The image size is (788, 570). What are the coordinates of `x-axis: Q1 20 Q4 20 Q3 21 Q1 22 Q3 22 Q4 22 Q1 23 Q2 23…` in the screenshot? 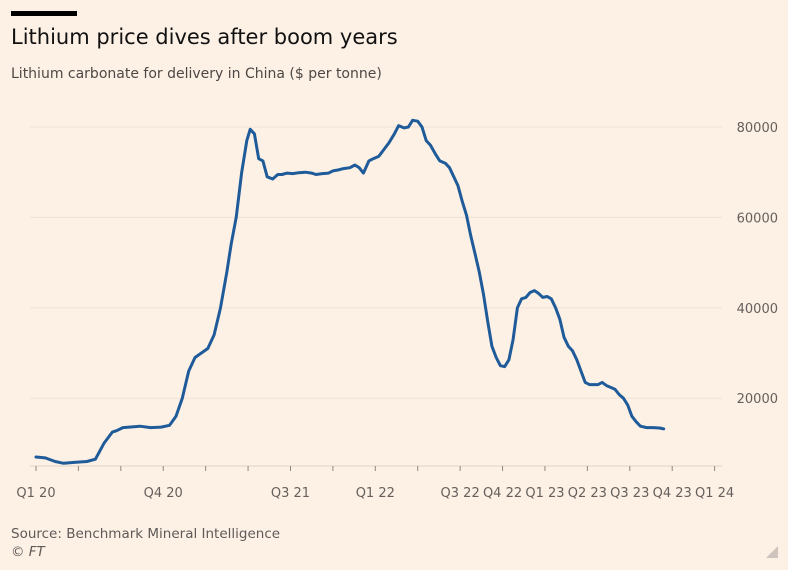 It's located at (375, 483).